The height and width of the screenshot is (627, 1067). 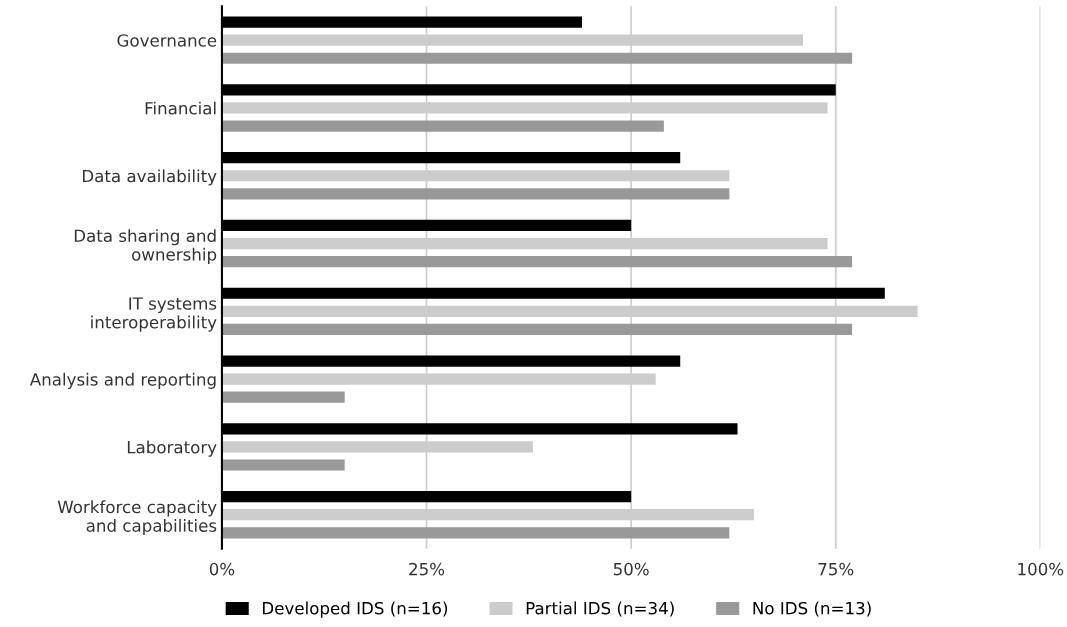 I want to click on y-tick-label: Financial, so click(x=180, y=108).